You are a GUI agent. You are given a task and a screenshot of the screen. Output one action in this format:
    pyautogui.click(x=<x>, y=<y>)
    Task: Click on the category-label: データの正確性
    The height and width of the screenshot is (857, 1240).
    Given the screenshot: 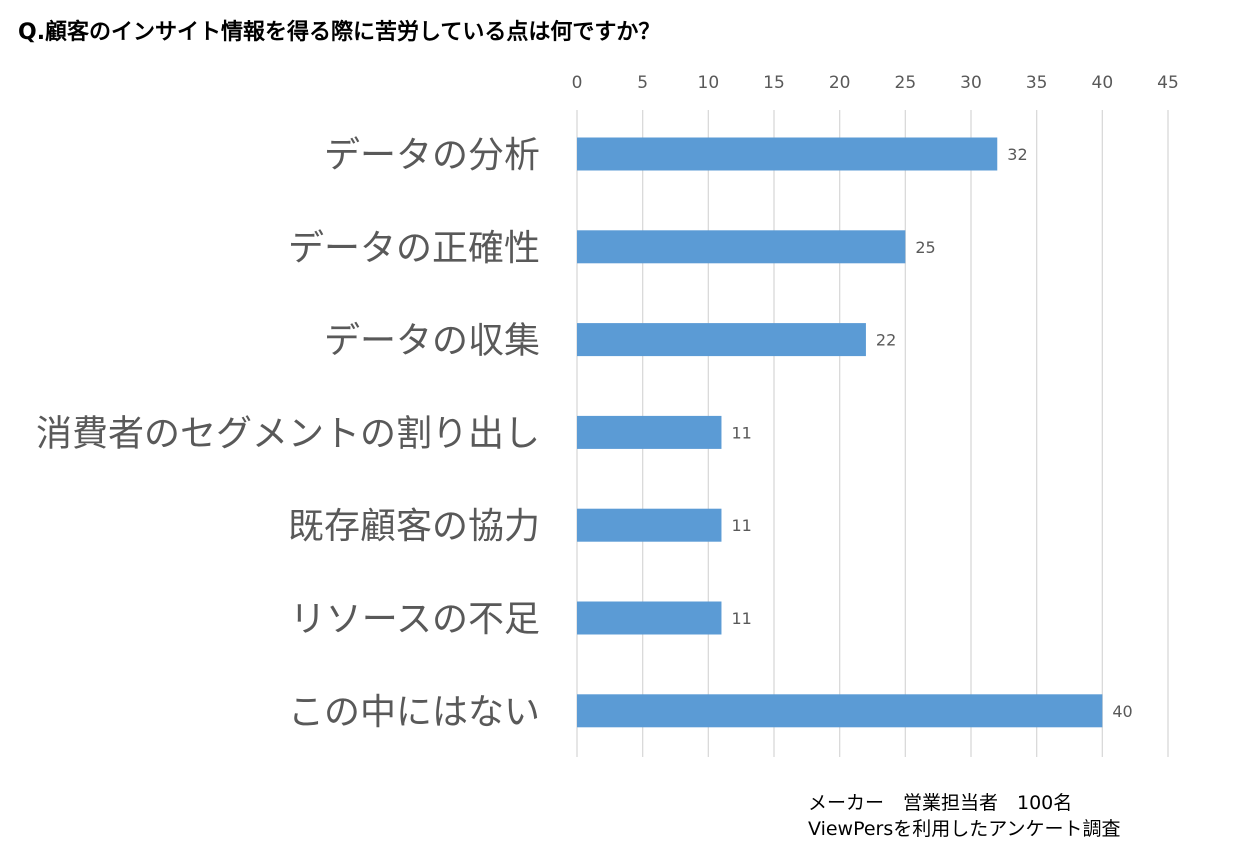 What is the action you would take?
    pyautogui.click(x=414, y=248)
    